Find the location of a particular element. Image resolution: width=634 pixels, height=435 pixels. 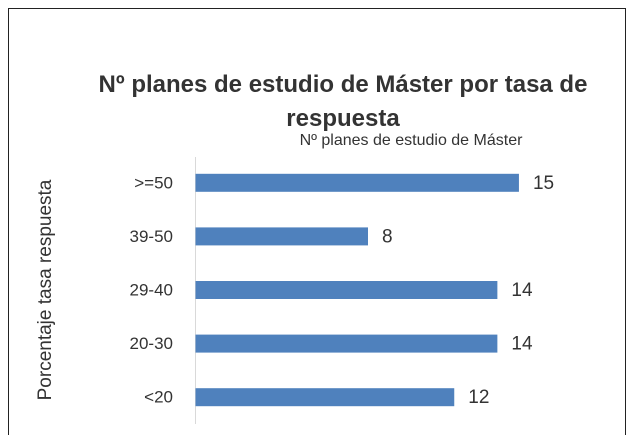

y-tick-label: >=50 is located at coordinates (153, 182).